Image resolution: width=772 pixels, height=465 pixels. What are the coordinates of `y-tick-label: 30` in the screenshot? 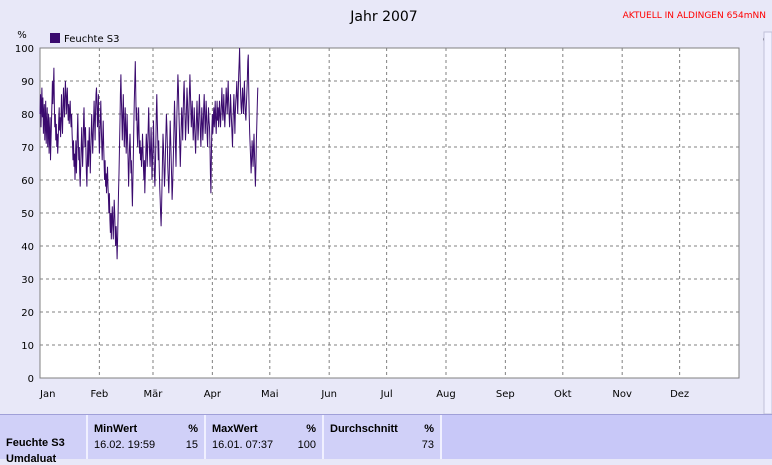 It's located at (27, 280).